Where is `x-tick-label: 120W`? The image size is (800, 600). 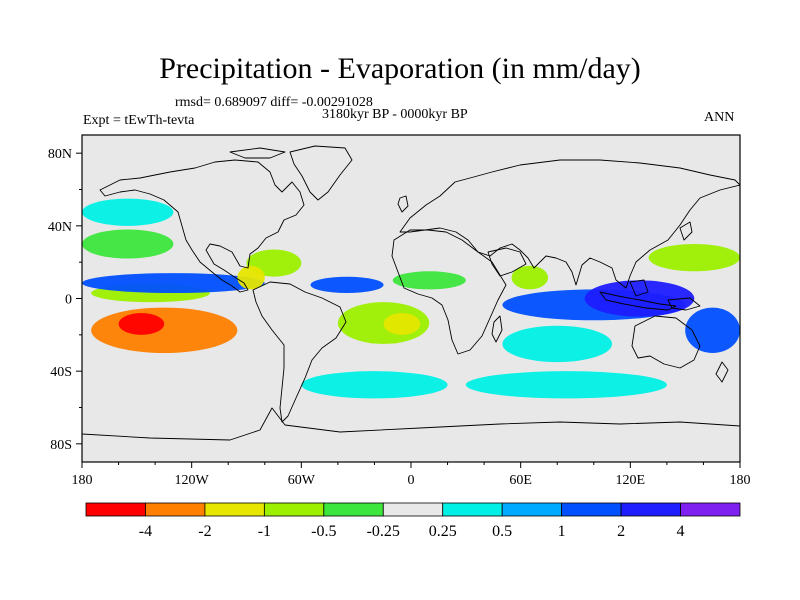 x-tick-label: 120W is located at coordinates (192, 480).